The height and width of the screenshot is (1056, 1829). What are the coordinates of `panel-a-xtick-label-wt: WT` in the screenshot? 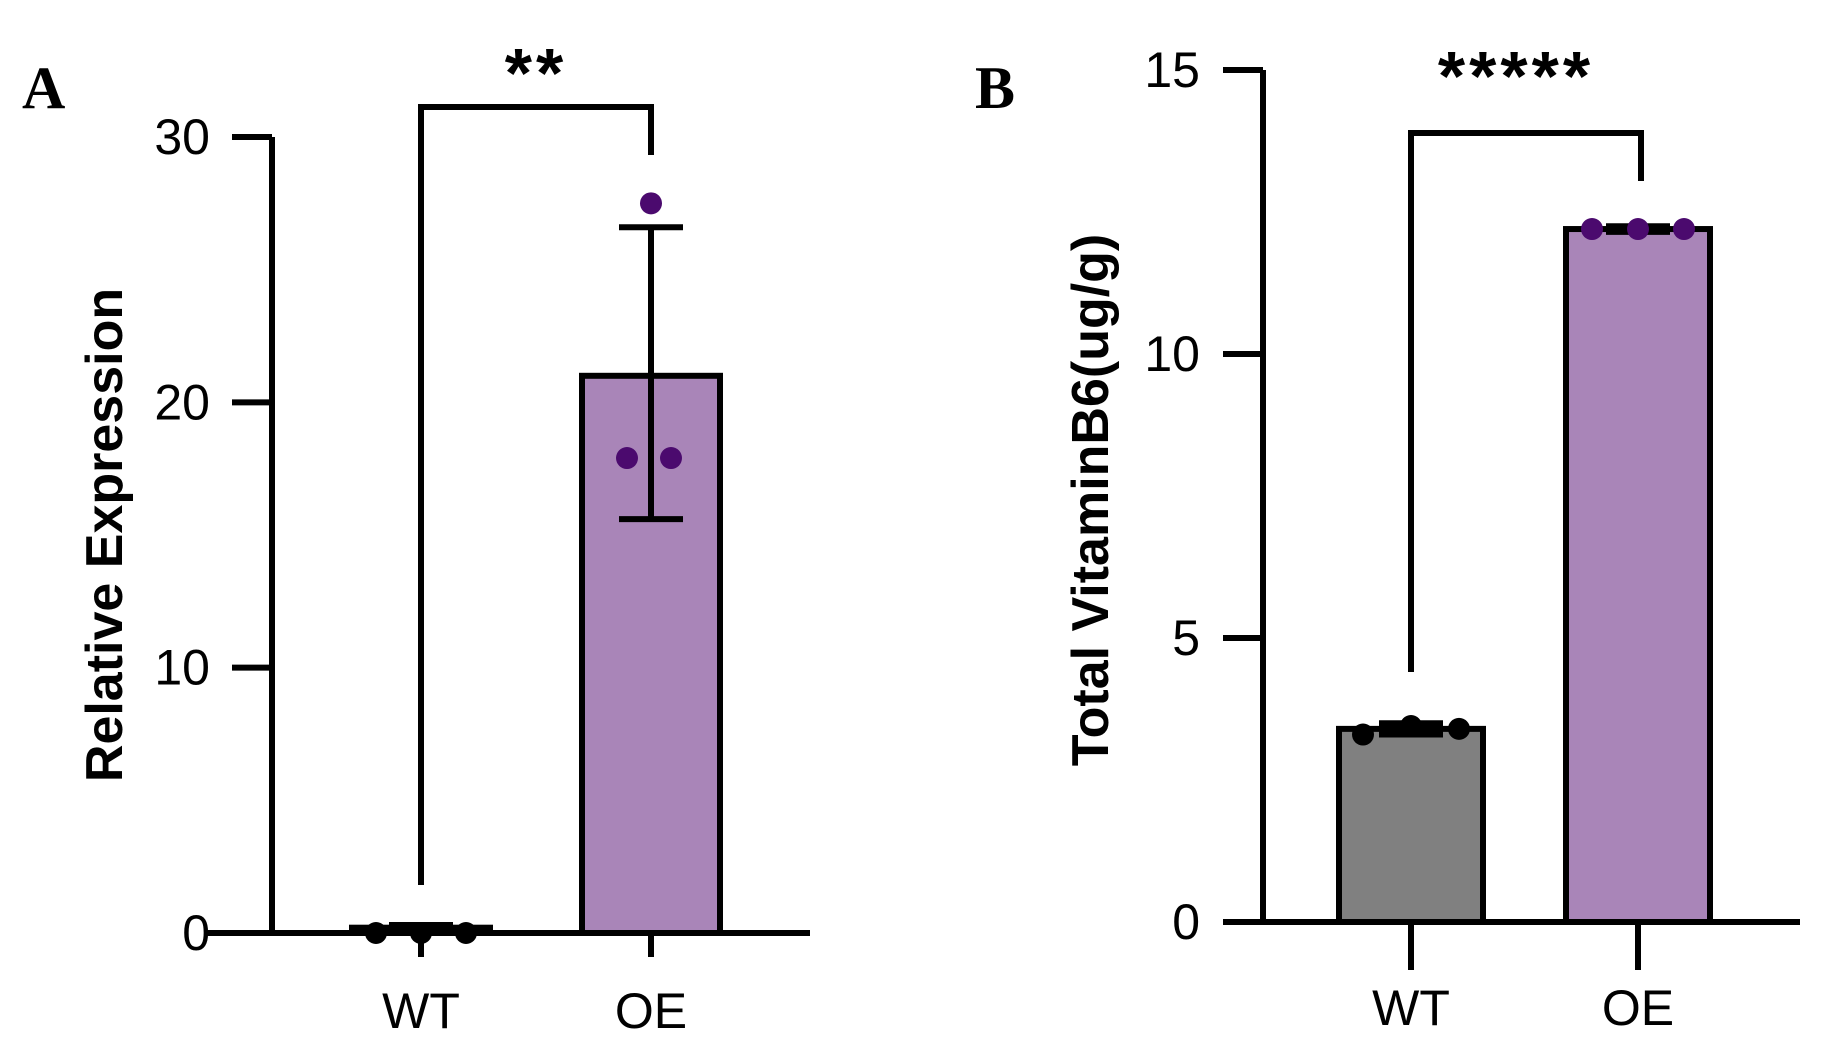 It's located at (421, 1011).